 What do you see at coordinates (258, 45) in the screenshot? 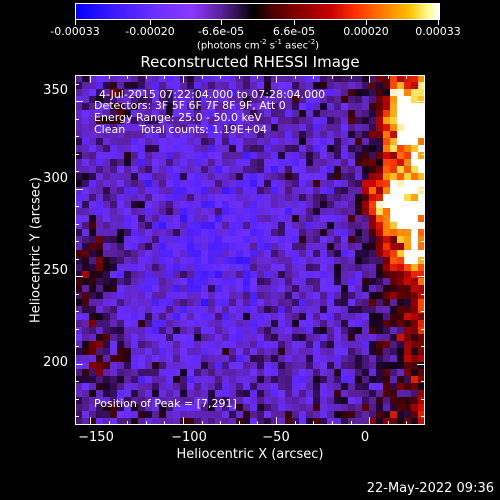
I see `colorbar-units: (photons cm-2 s-1 asec-2)` at bounding box center [258, 45].